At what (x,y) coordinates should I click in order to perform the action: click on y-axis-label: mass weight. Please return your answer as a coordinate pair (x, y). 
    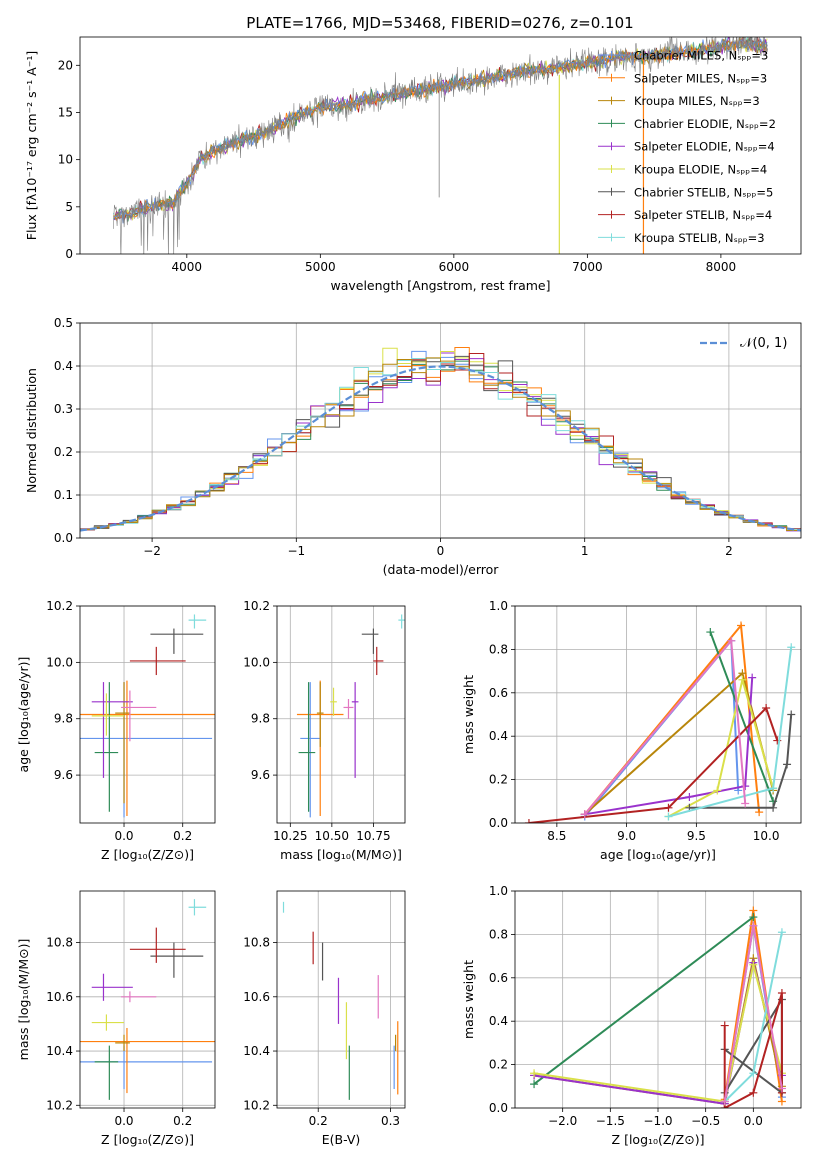
    Looking at the image, I should click on (468, 714).